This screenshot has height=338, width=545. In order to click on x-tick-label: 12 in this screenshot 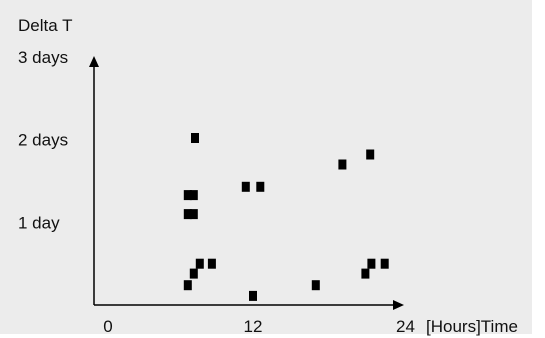, I will do `click(253, 326)`.